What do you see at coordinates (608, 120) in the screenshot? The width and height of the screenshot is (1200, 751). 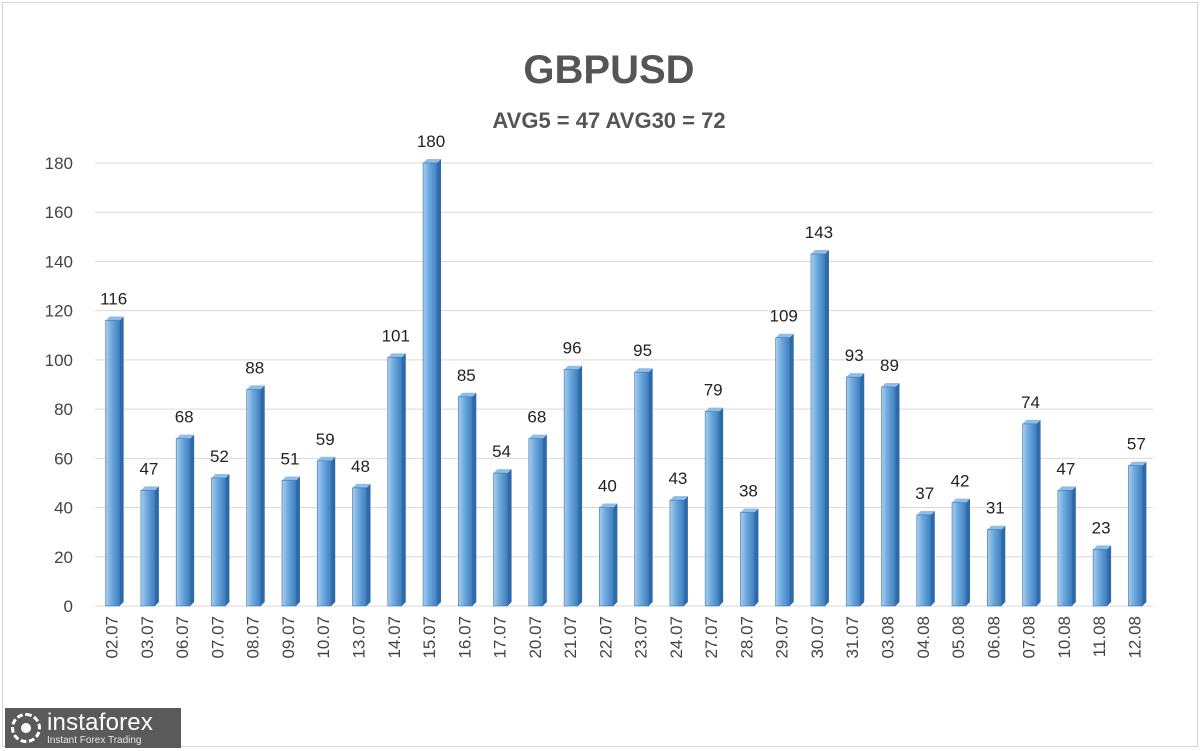 I see `chart-subtitle: AVG5 = 47 AVG30 = 72` at bounding box center [608, 120].